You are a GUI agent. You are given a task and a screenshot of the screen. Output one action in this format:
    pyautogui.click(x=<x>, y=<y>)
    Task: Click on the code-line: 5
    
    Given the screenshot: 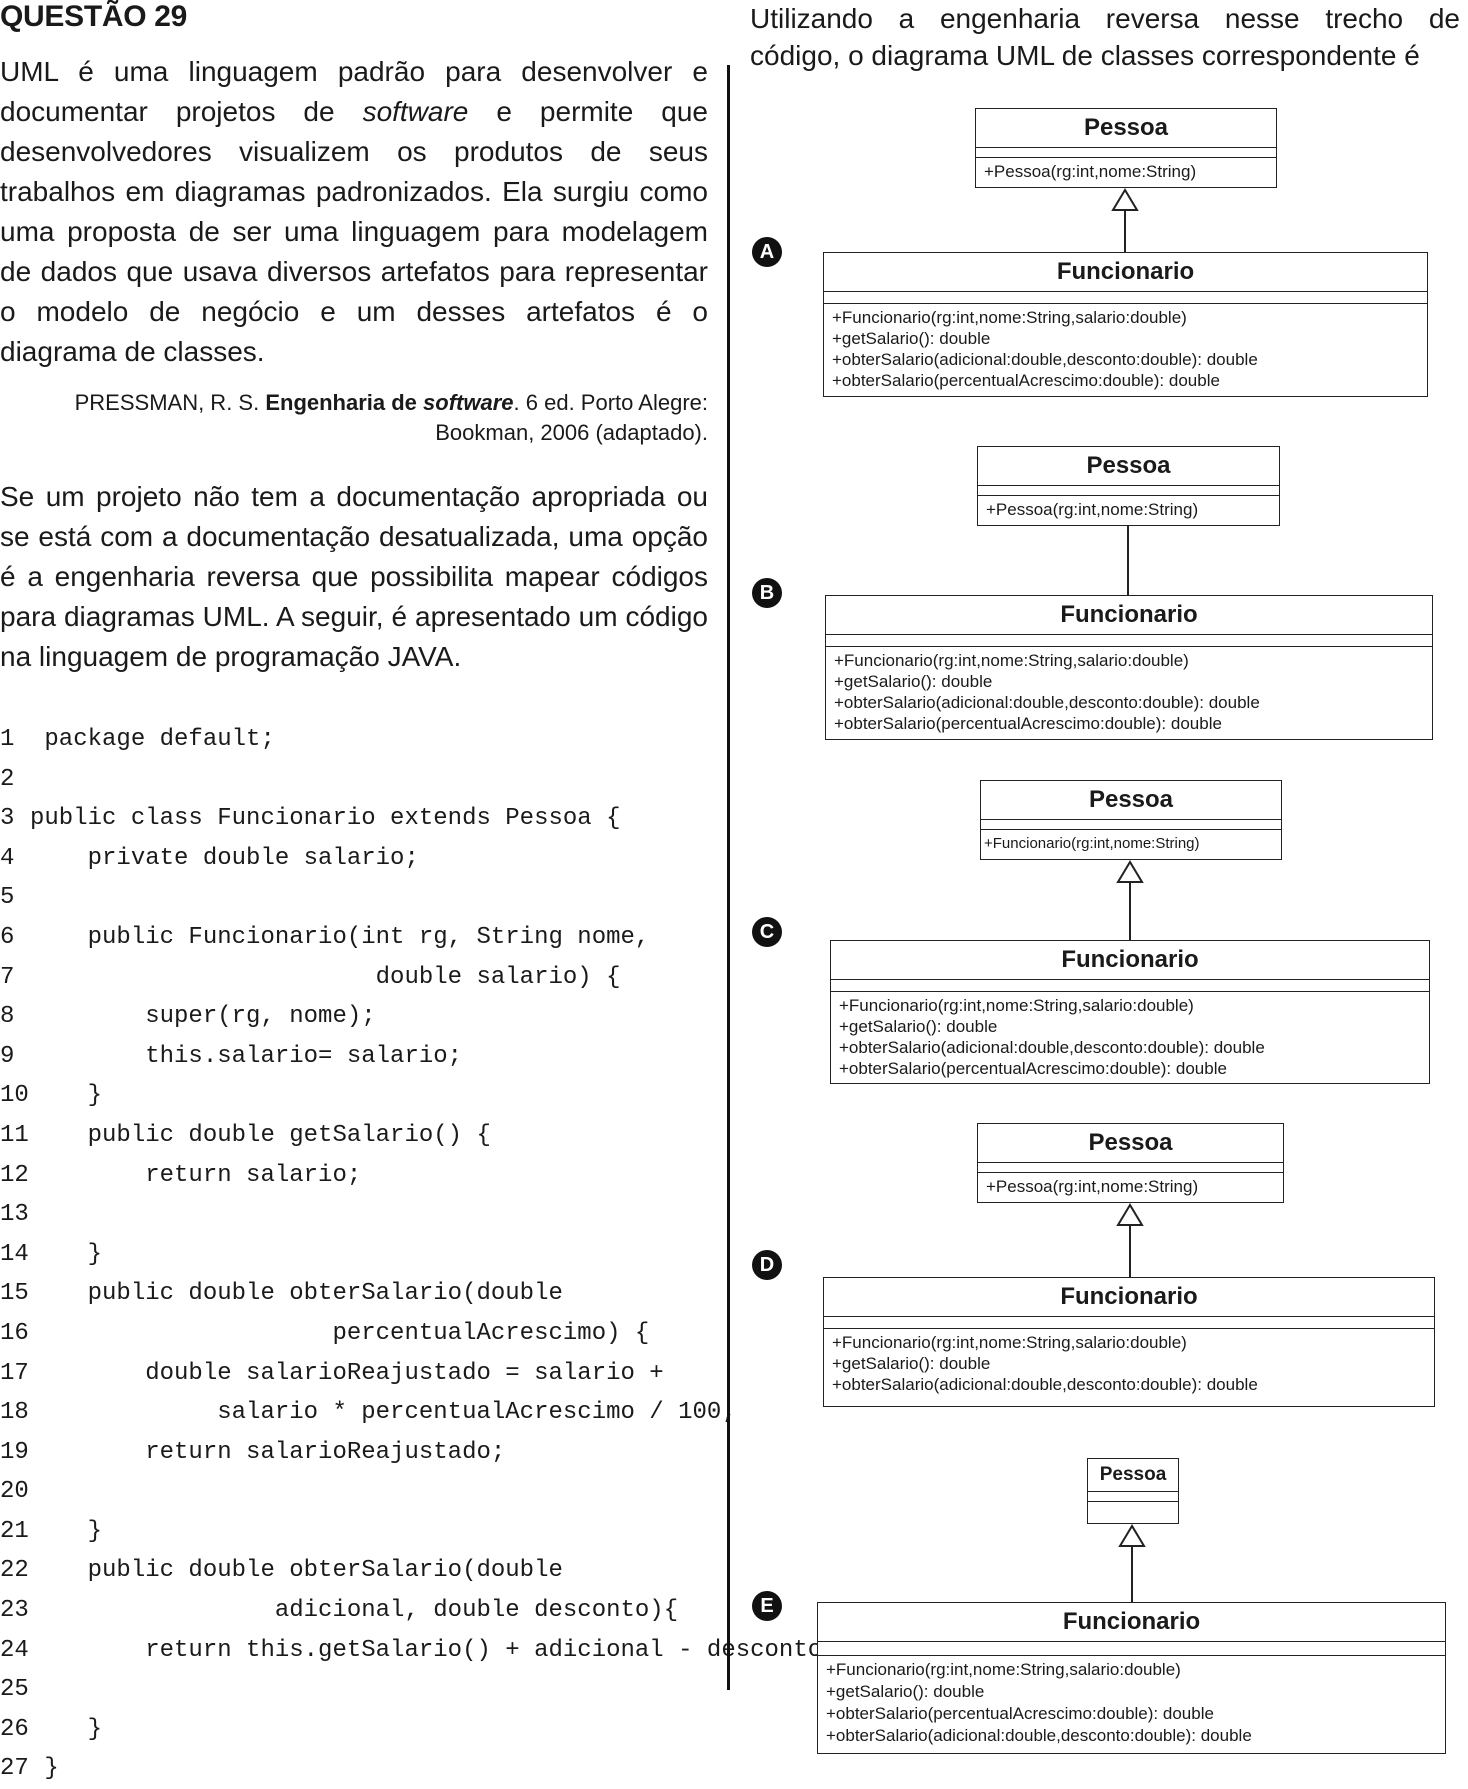 What is the action you would take?
    pyautogui.click(x=418, y=898)
    